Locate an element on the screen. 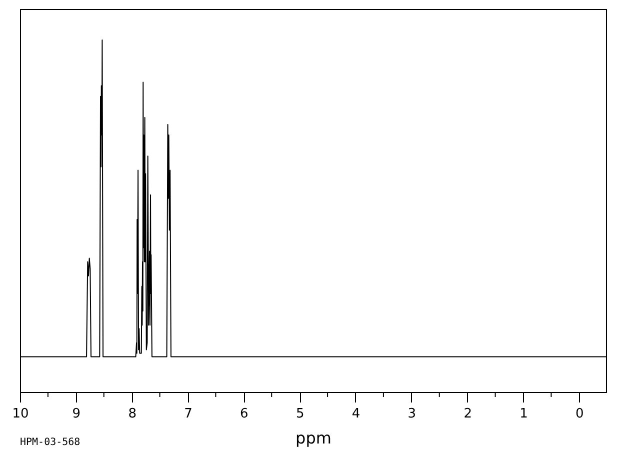 This screenshot has width=620, height=455. x-tick-label: 5 is located at coordinates (300, 414).